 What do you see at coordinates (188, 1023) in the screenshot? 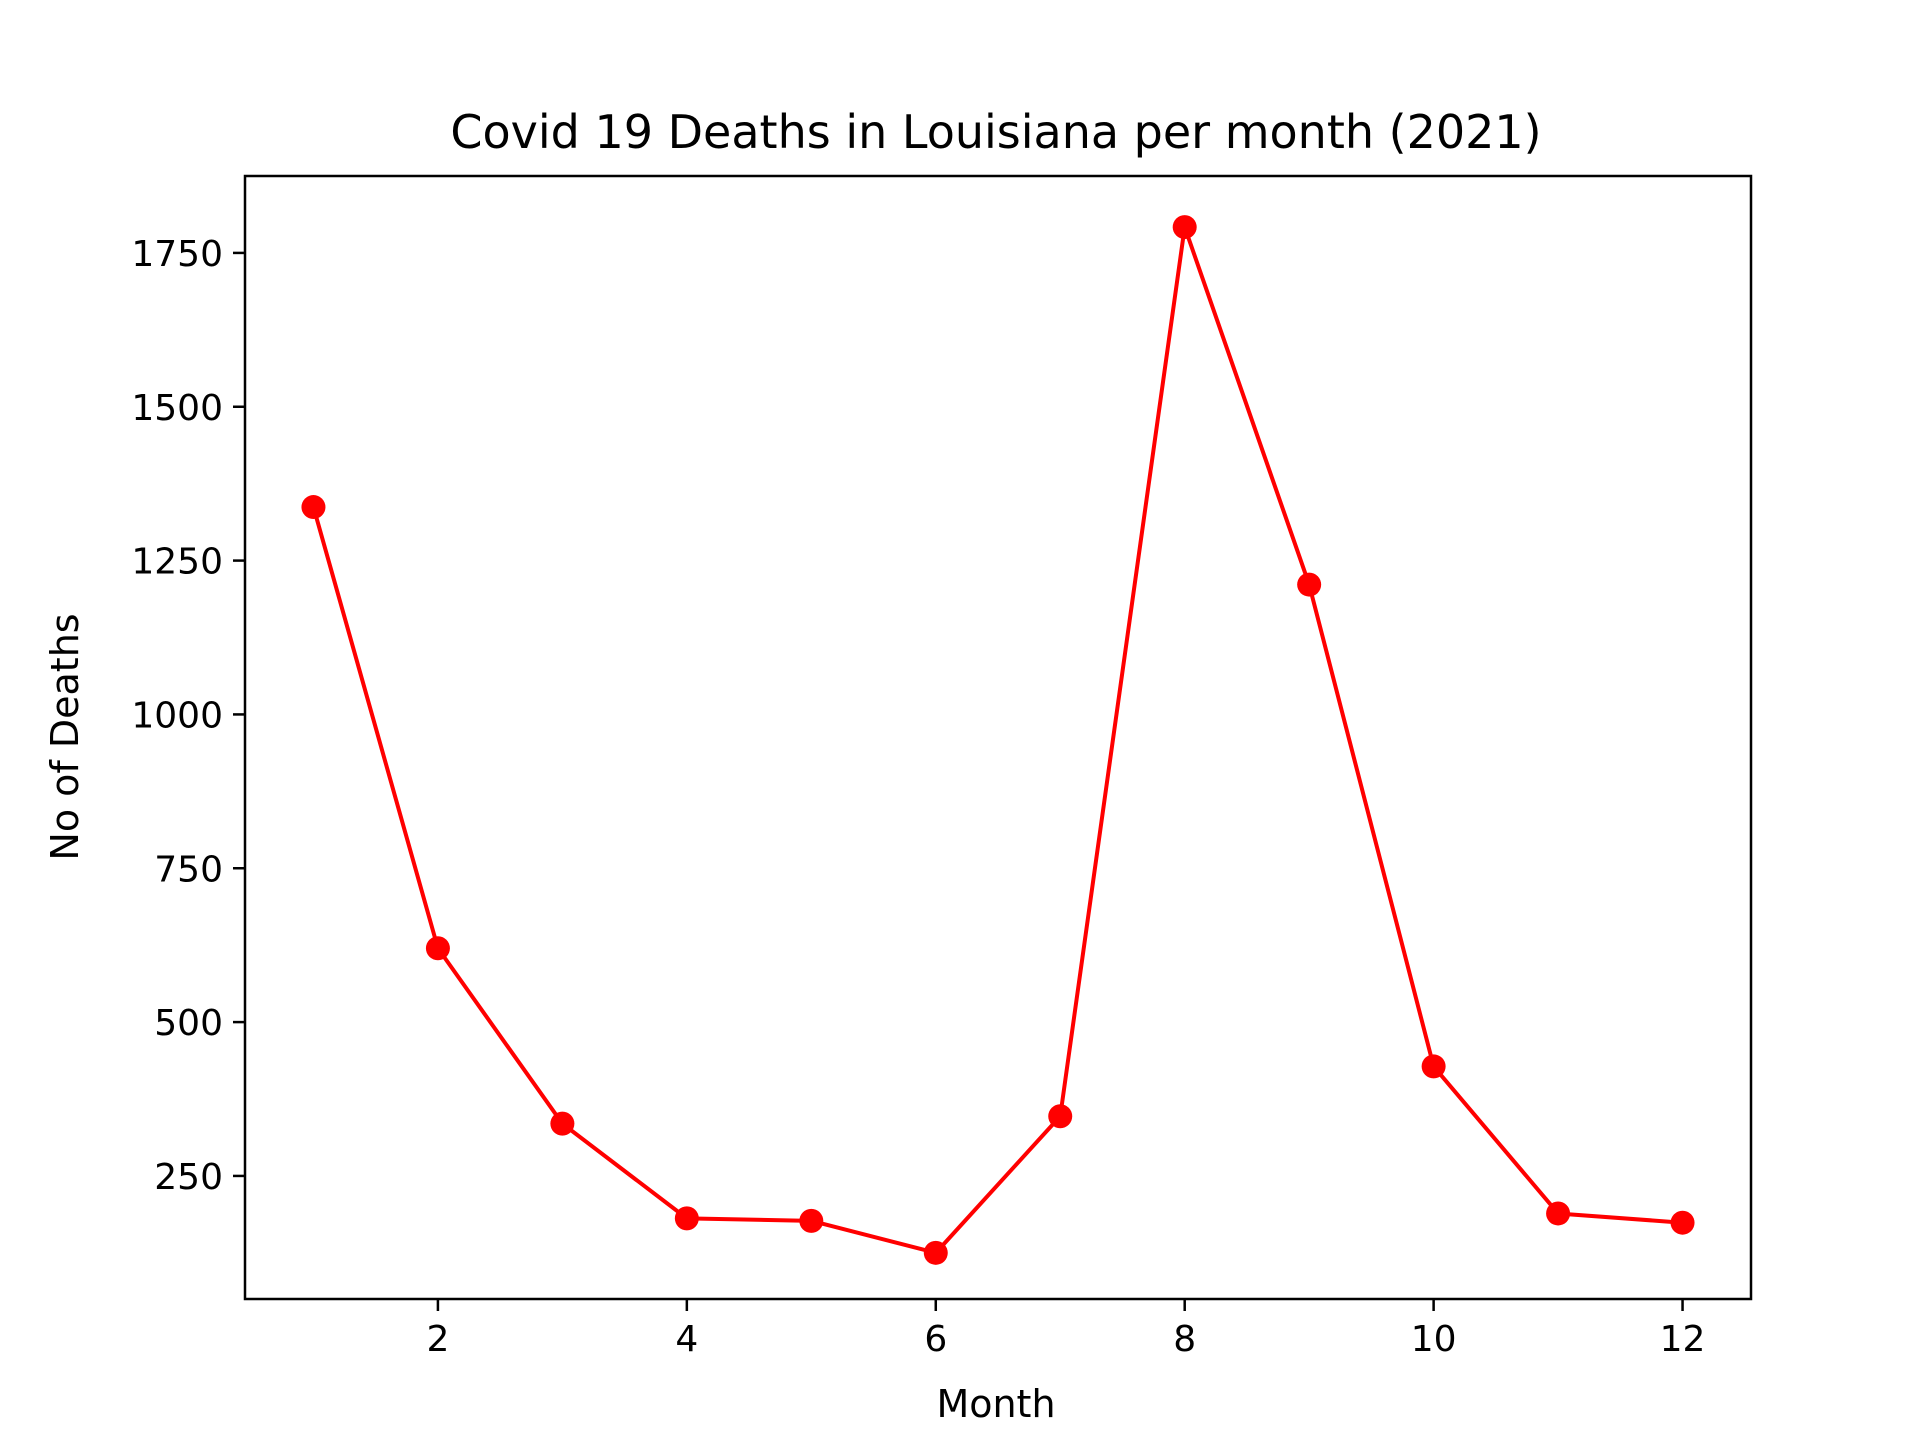
I see `y-tick-label: 500` at bounding box center [188, 1023].